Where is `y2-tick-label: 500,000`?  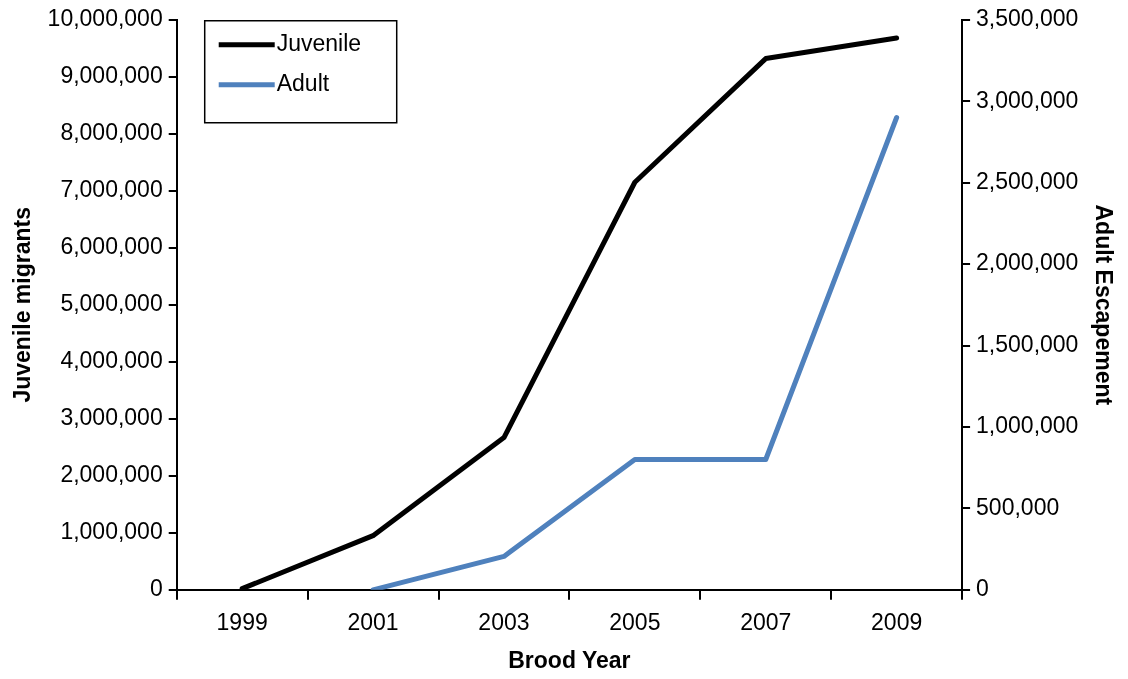 y2-tick-label: 500,000 is located at coordinates (1018, 506).